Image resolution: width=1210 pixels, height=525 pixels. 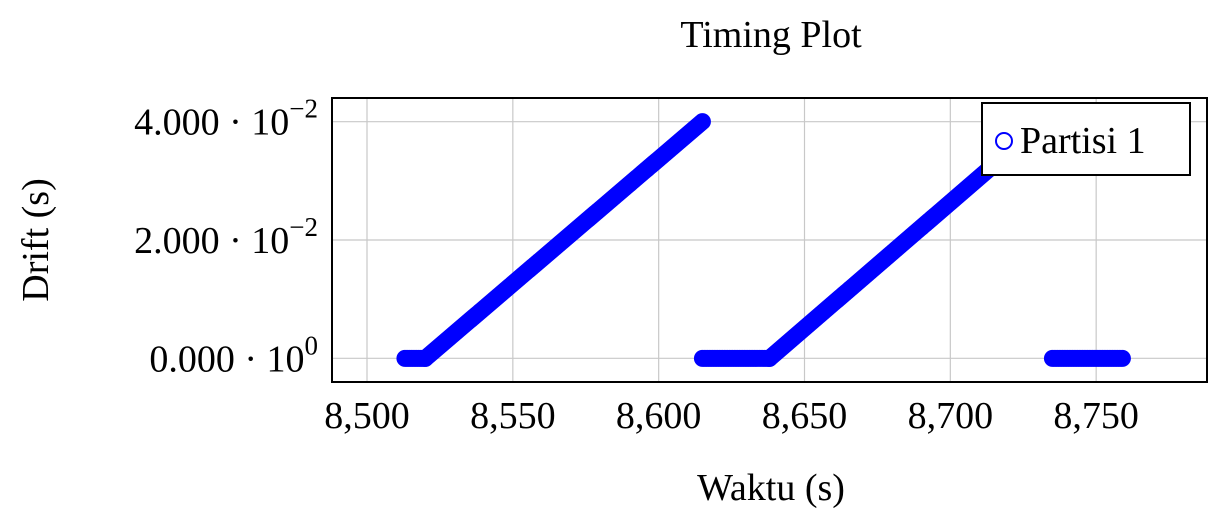 I want to click on y-tick-mantissa: 0.000 · 10, so click(x=226, y=359).